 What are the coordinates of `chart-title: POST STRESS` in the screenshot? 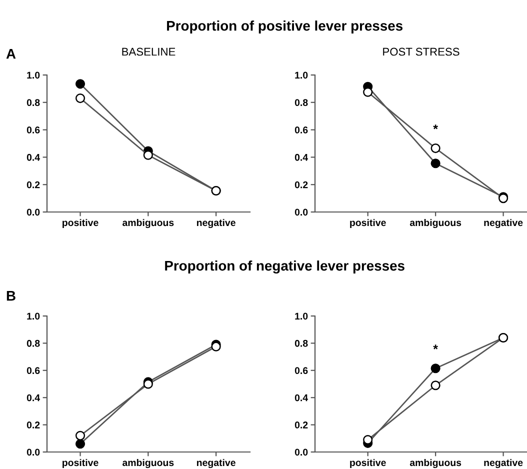 It's located at (421, 52).